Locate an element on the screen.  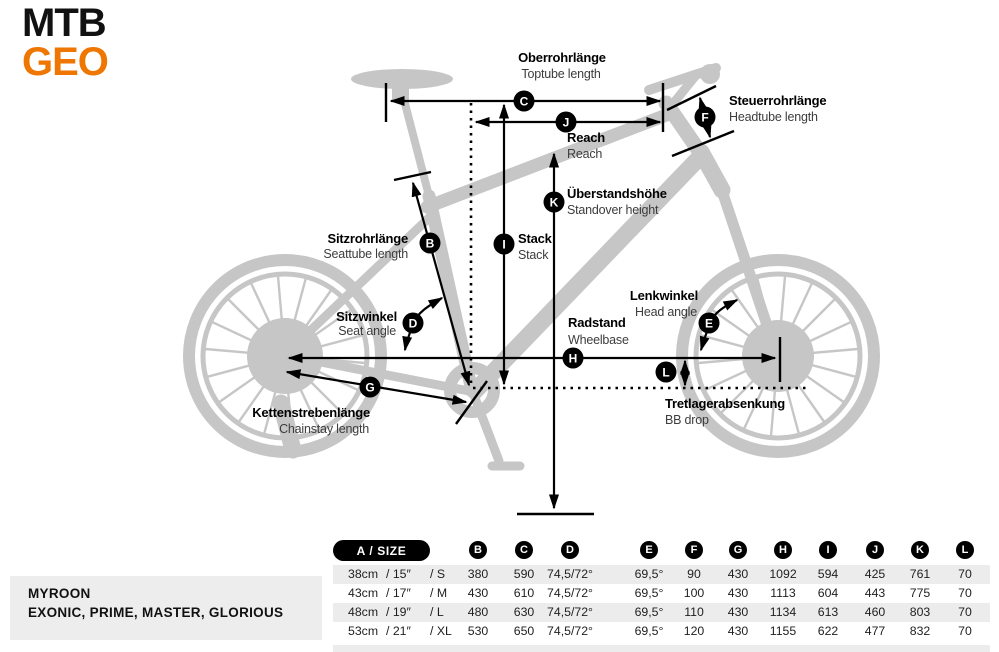
size-part: 53cm is located at coordinates (363, 631).